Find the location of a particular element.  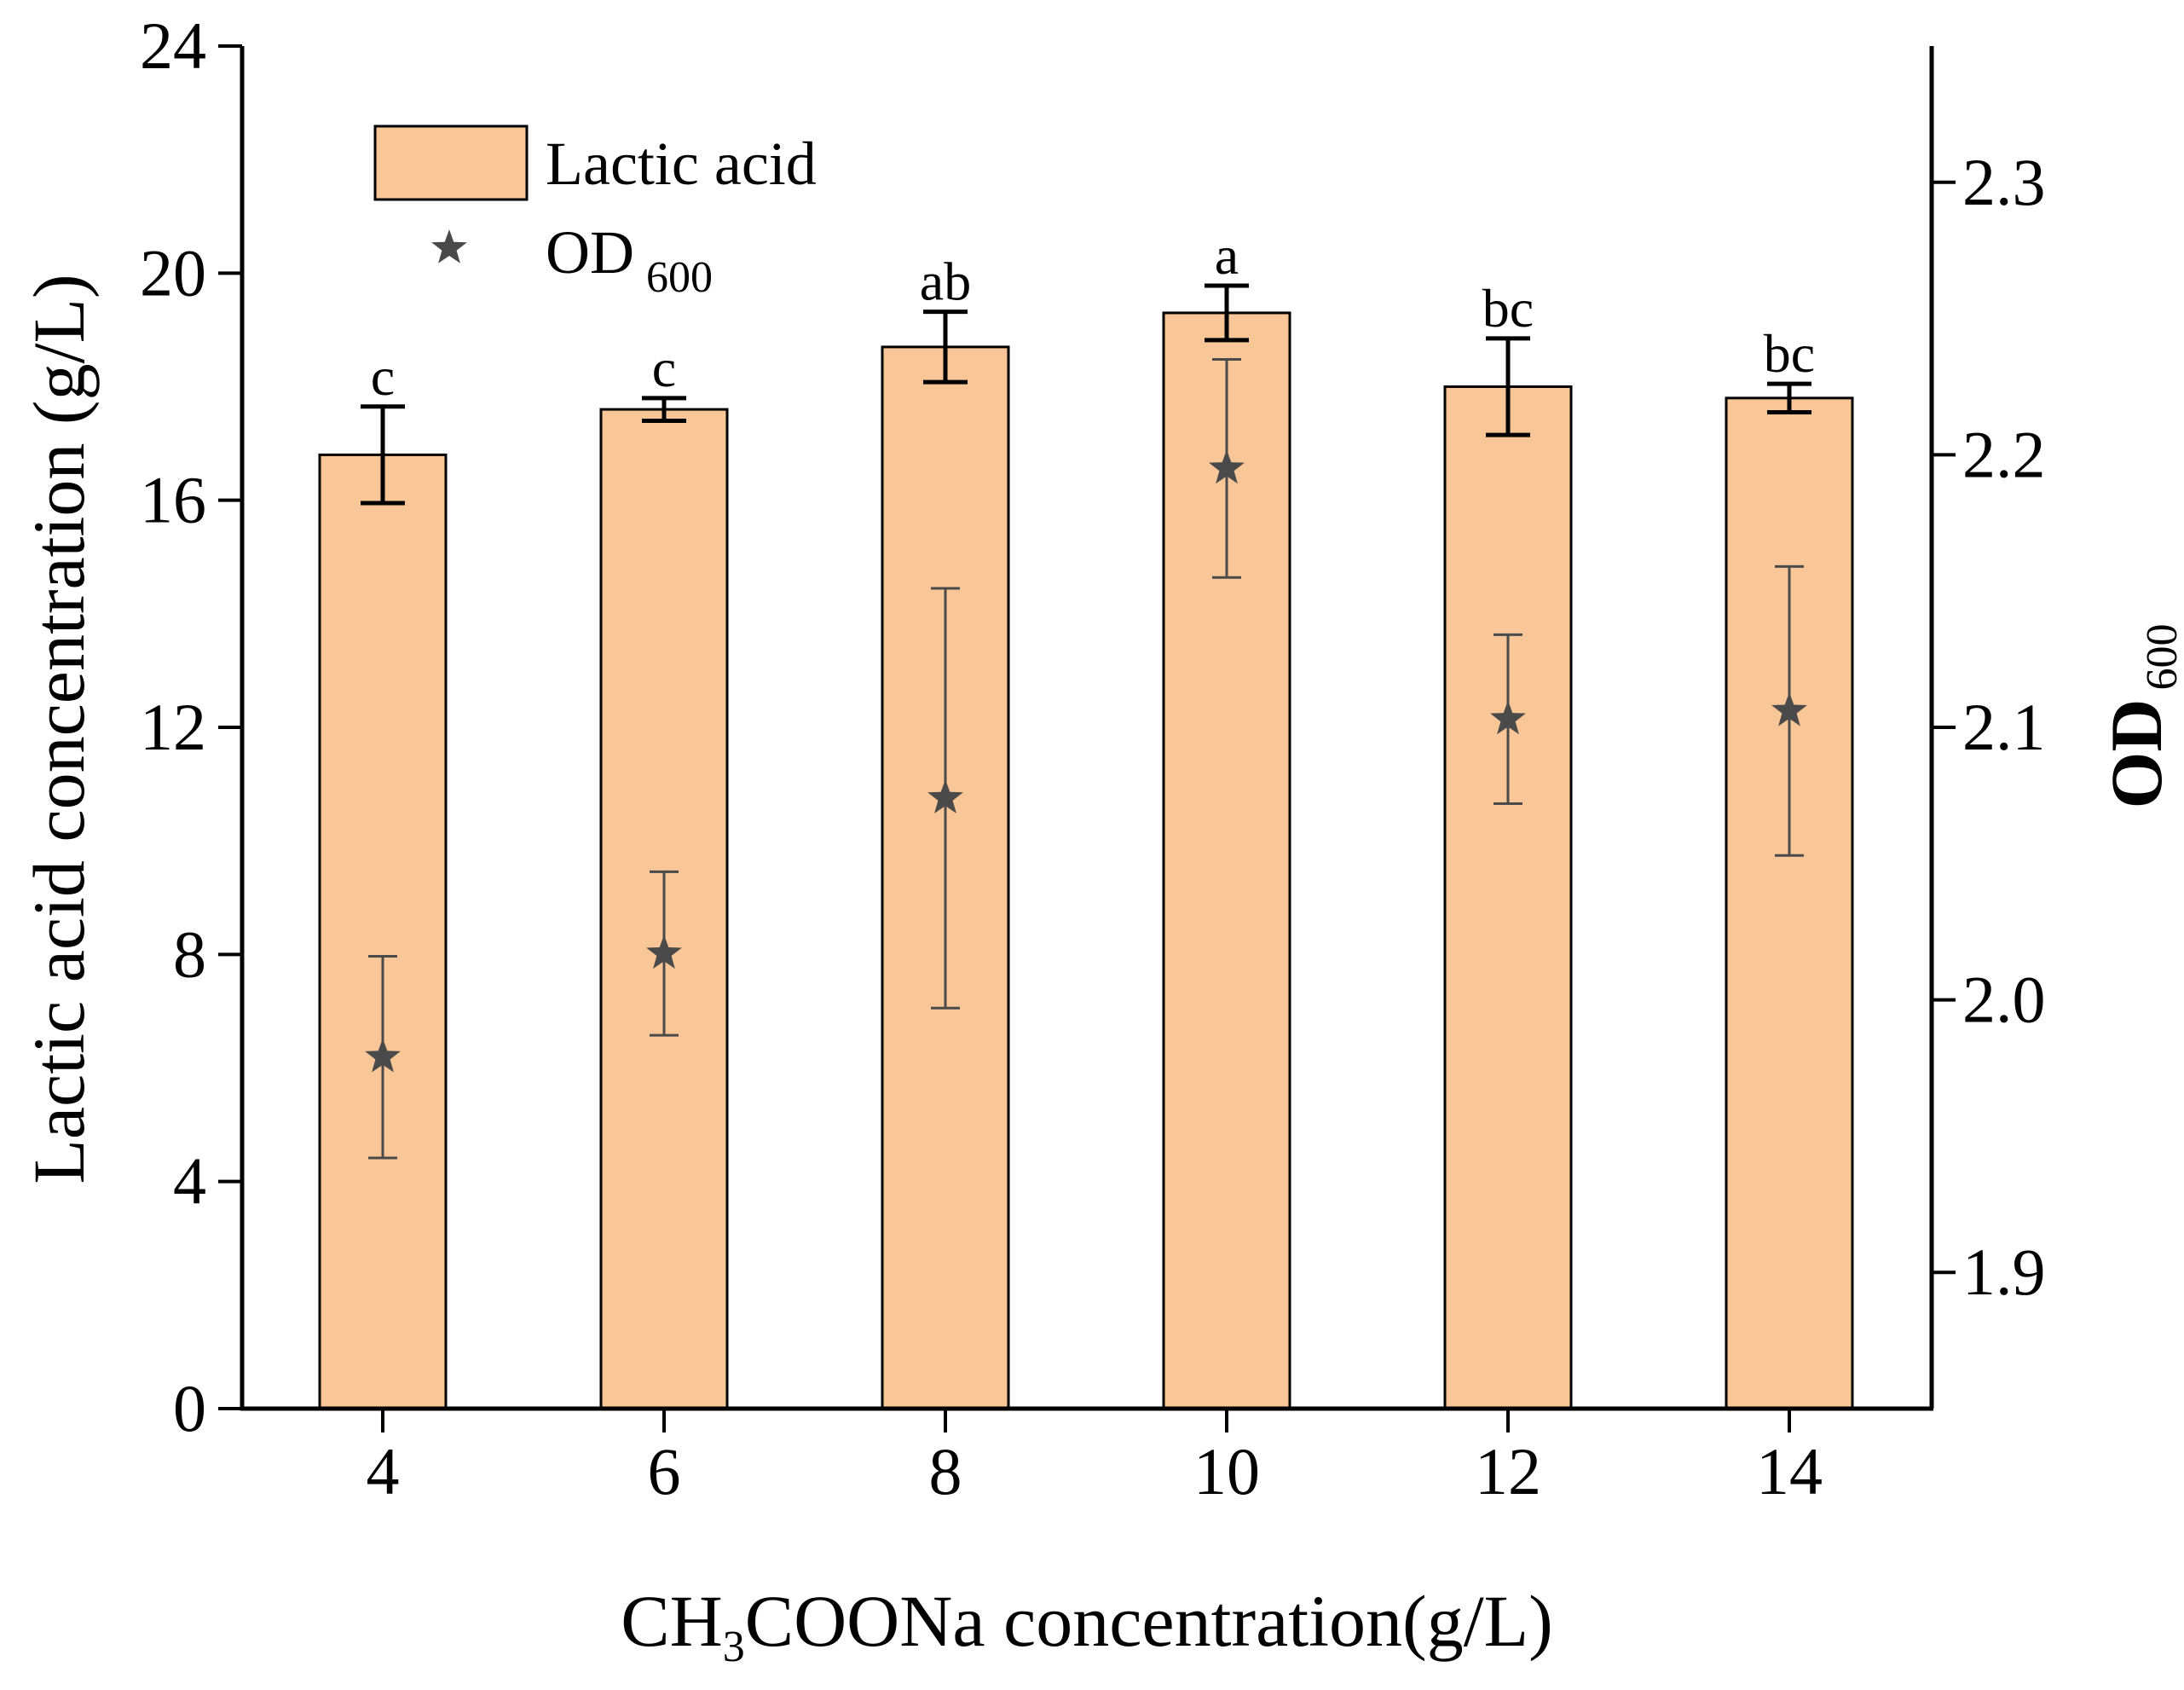

y2-tick-label-2.2: 2.2 is located at coordinates (2004, 454).